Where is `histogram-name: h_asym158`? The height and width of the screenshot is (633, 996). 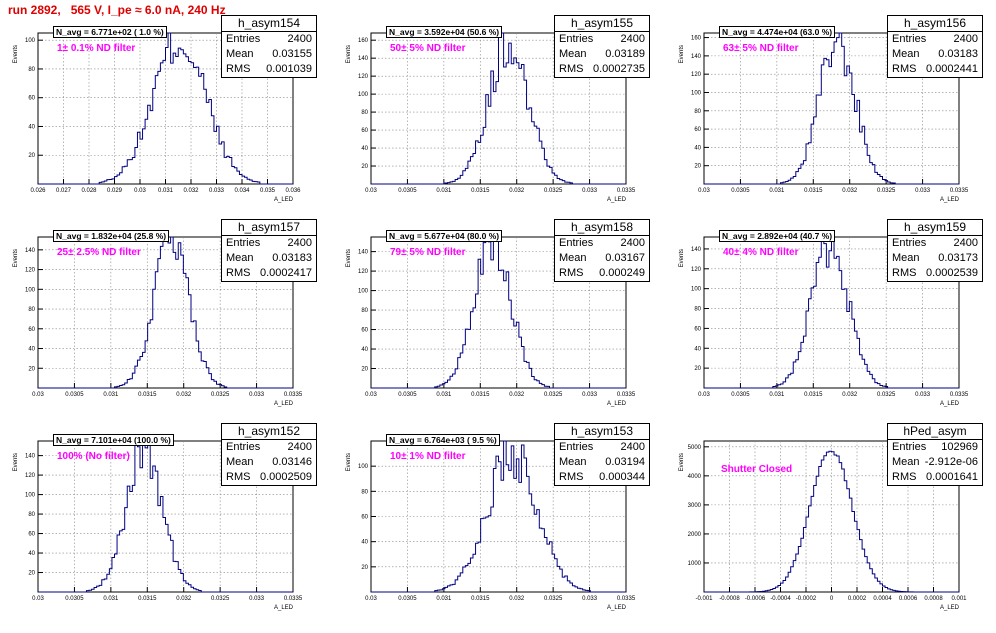
histogram-name: h_asym158 is located at coordinates (602, 228).